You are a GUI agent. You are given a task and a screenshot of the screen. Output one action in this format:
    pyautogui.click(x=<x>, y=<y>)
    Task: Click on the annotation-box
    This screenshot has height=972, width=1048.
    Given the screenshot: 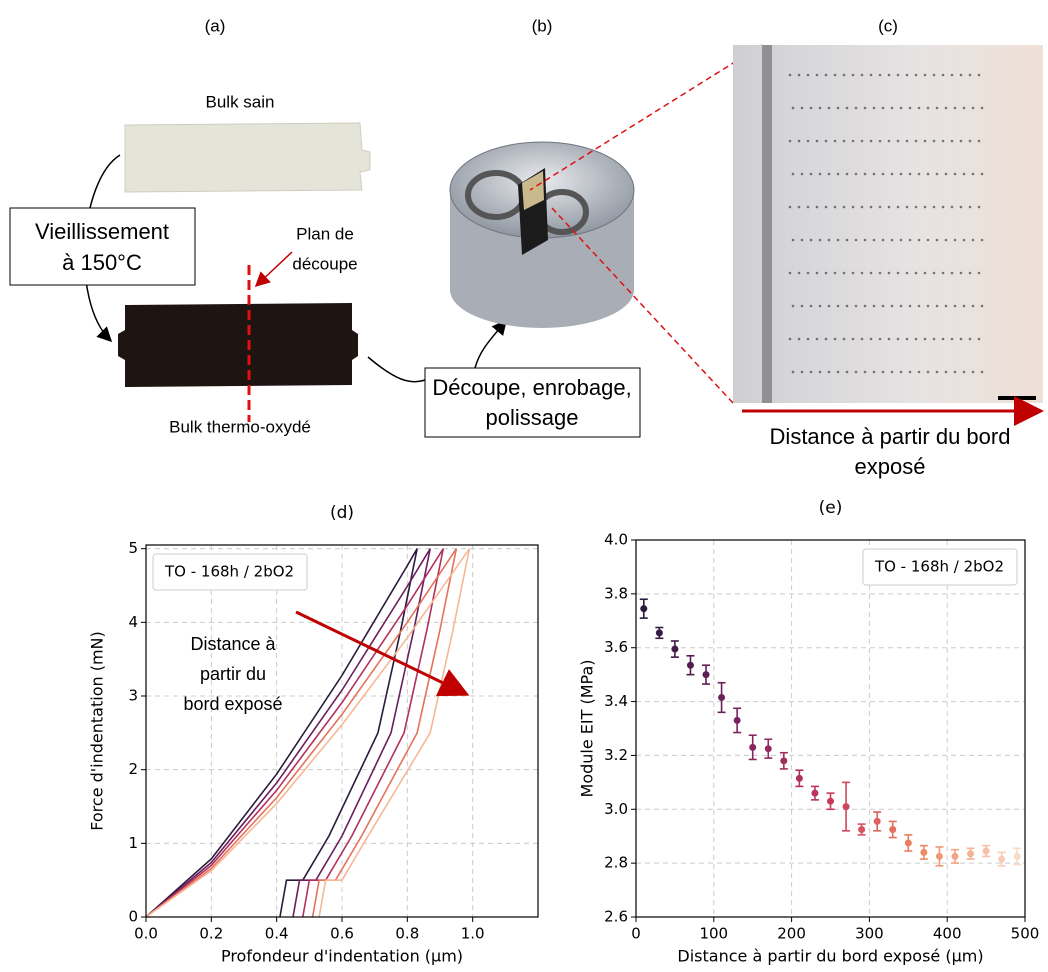 What is the action you would take?
    pyautogui.click(x=940, y=567)
    